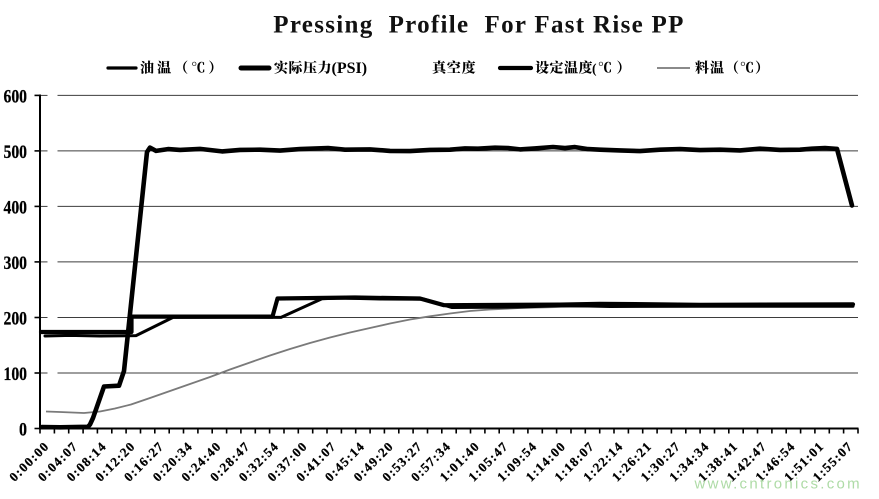 This screenshot has height=499, width=879. Describe the element at coordinates (16, 207) in the screenshot. I see `svg-text: 400` at that location.